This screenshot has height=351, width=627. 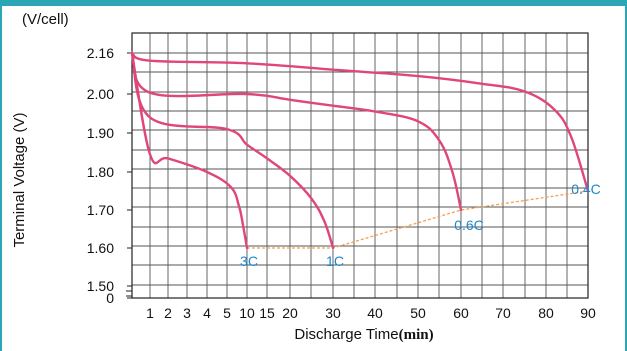 I want to click on x-axis-title-text: Discharge Time, so click(x=346, y=334).